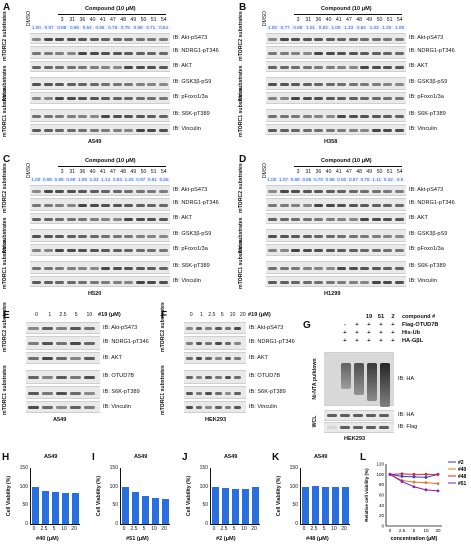 The height and width of the screenshot is (555, 471). Describe the element at coordinates (36, 179) in the screenshot. I see `quant-value: 1.00` at that location.